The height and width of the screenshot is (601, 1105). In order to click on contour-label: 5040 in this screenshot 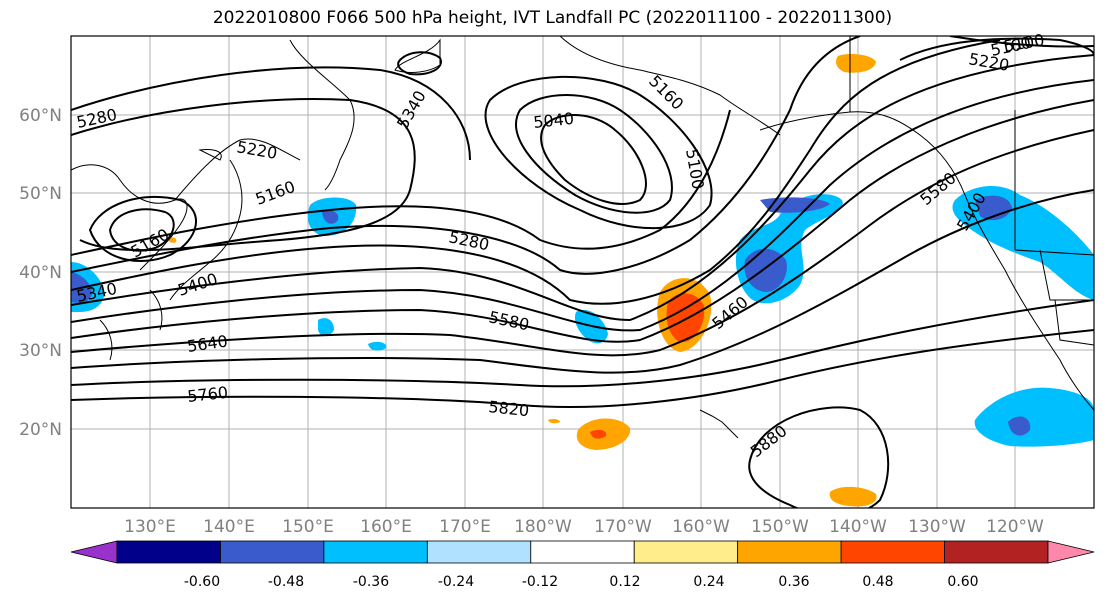, I will do `click(553, 120)`.